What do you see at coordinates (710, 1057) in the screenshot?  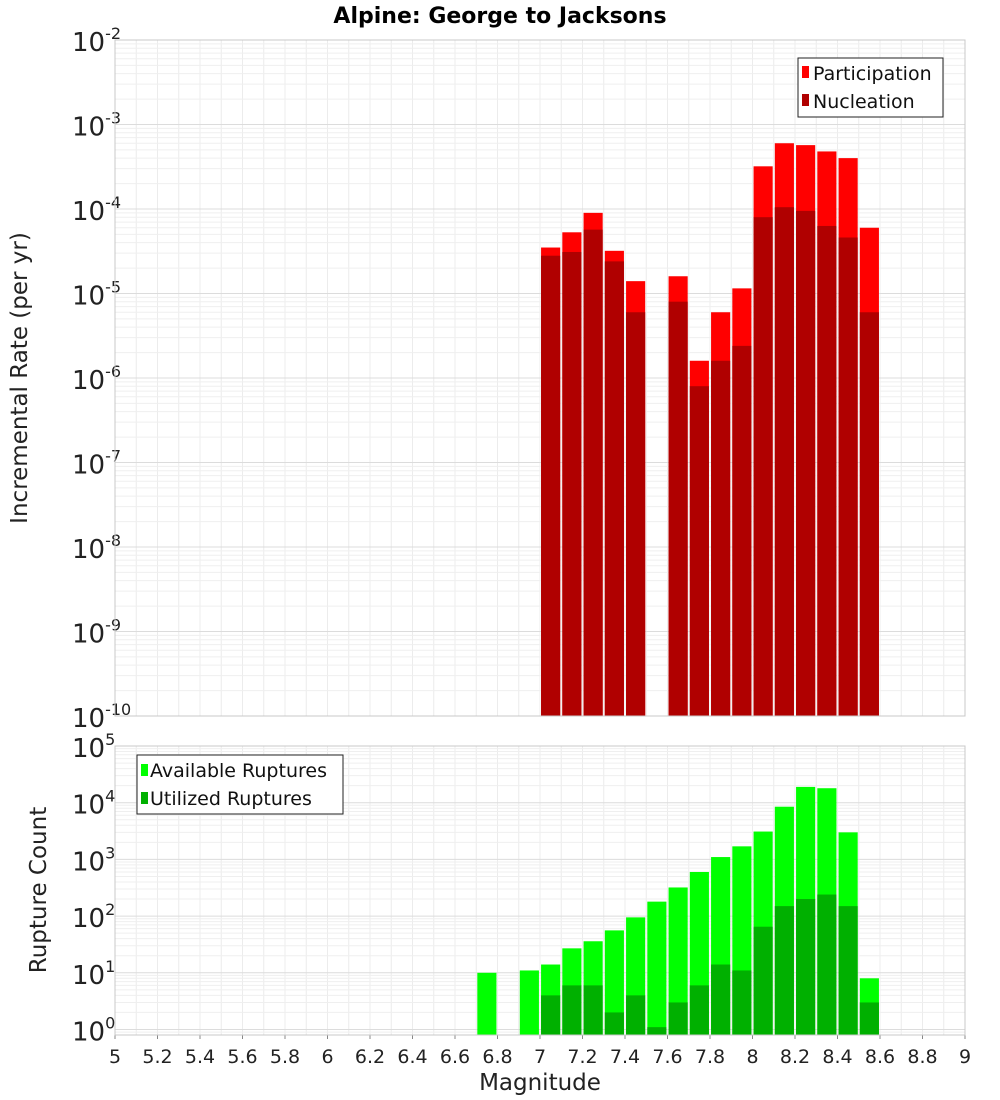 I see `x-tick-label: 7.8` at bounding box center [710, 1057].